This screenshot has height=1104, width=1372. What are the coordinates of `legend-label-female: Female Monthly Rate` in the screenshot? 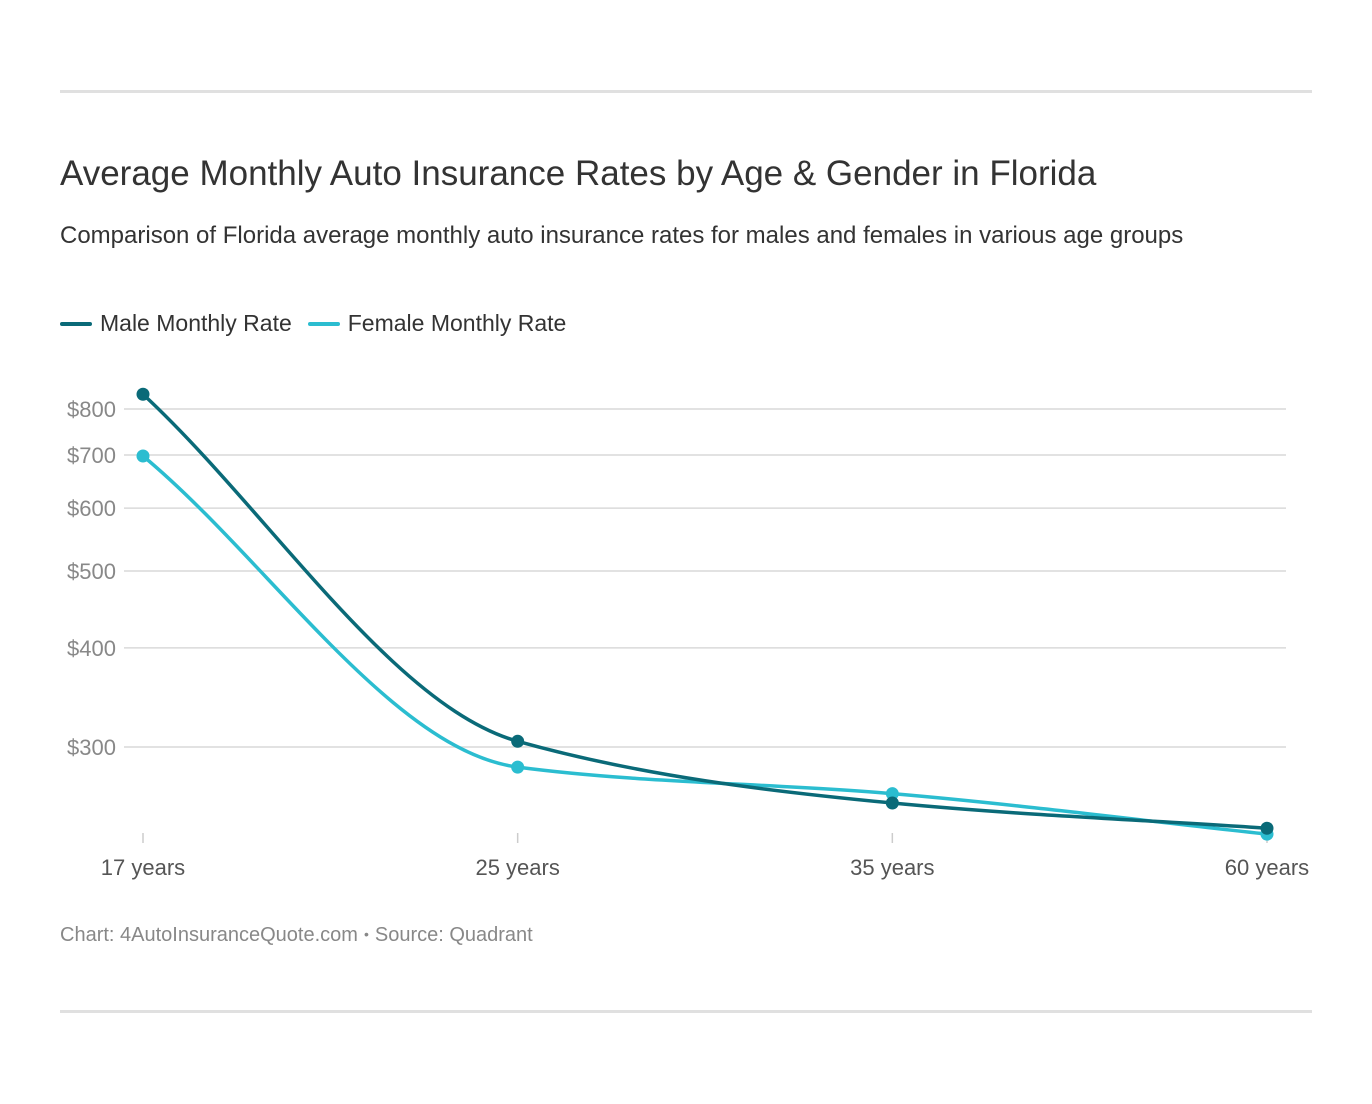 It's located at (457, 323).